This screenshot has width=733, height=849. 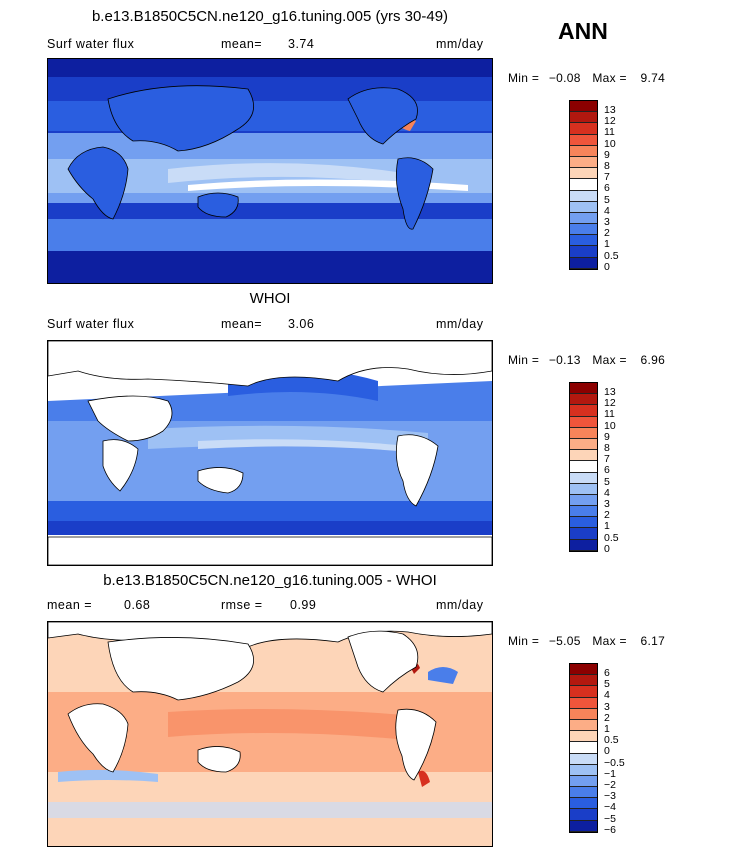 What do you see at coordinates (70, 605) in the screenshot?
I see `panel-3-mean-label: mean =` at bounding box center [70, 605].